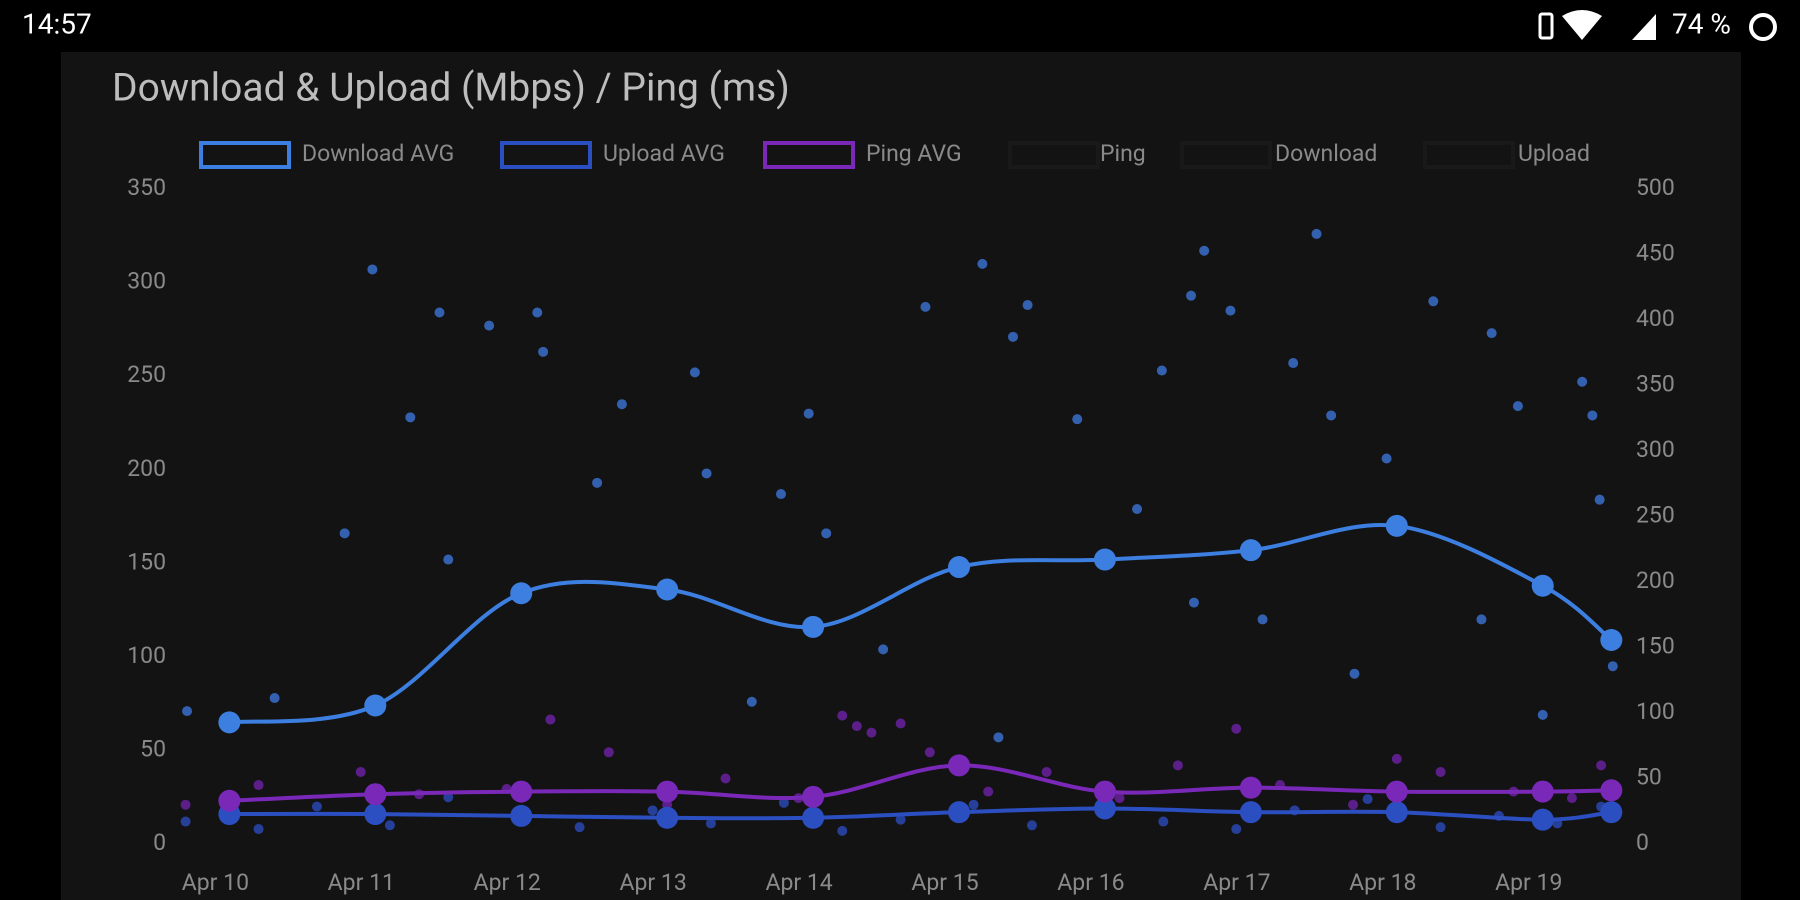  Describe the element at coordinates (1326, 153) in the screenshot. I see `legend-label: Download` at that location.